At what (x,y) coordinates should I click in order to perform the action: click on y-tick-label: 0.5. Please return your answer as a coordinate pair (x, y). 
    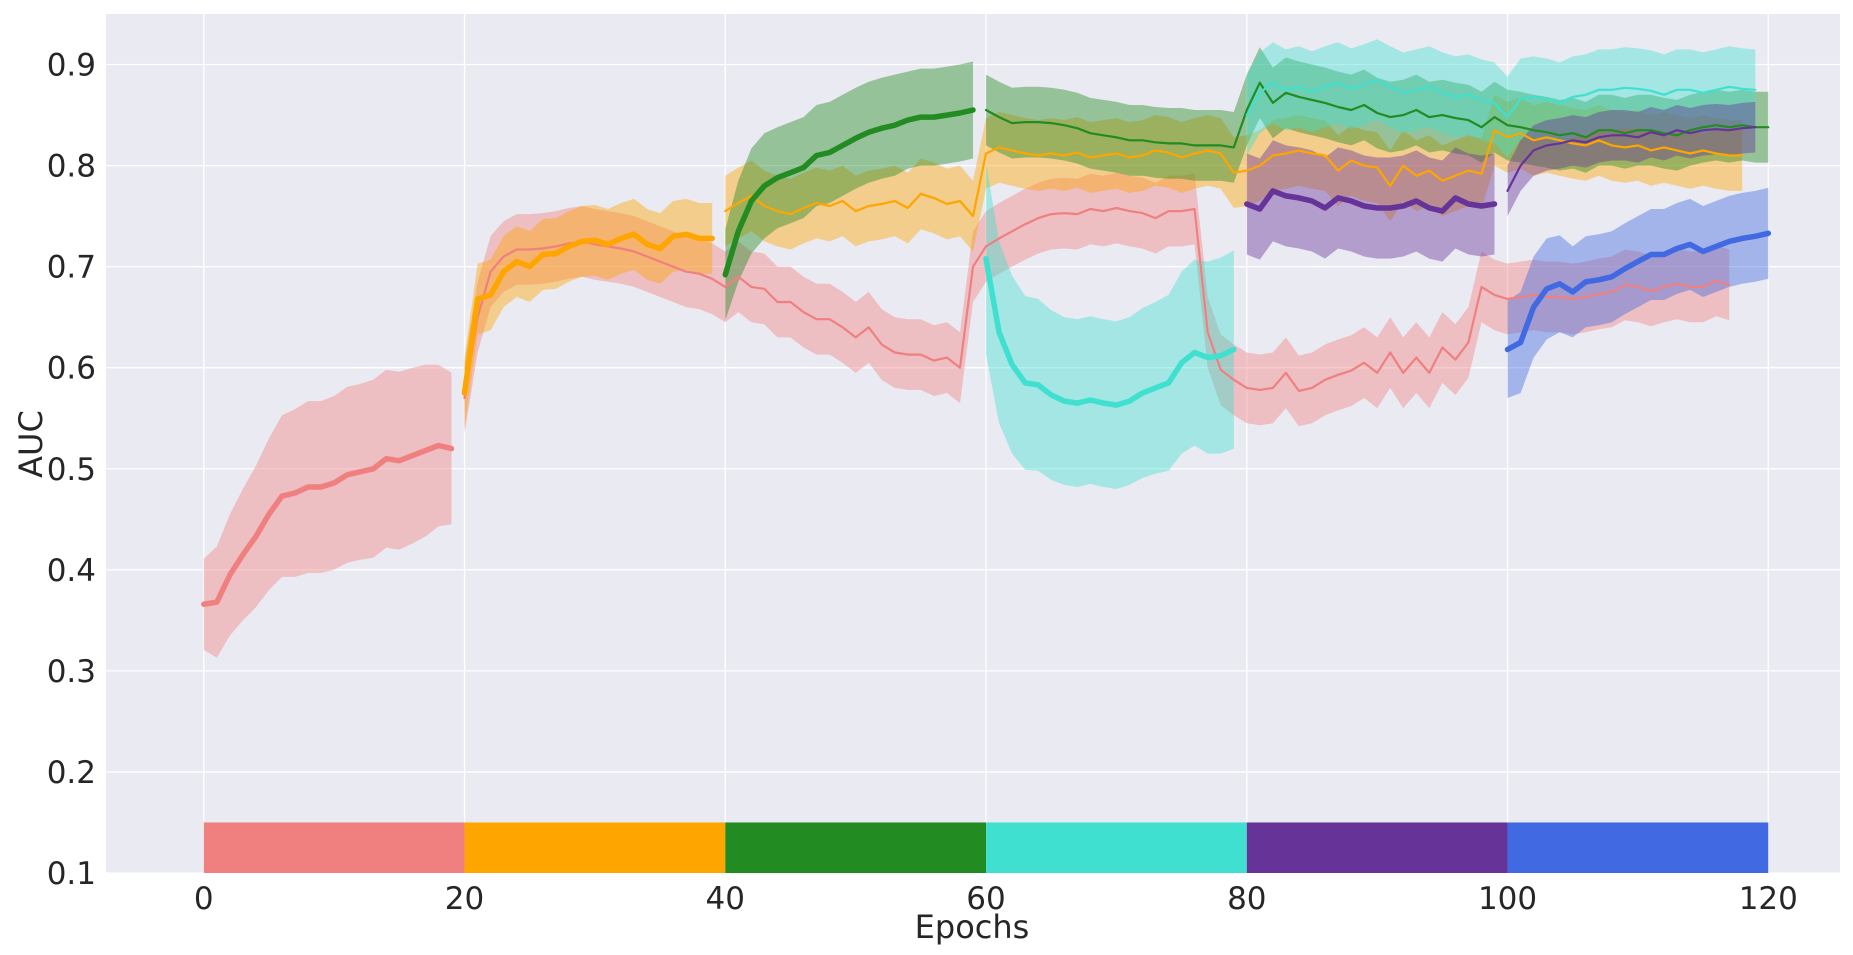
    Looking at the image, I should click on (71, 470).